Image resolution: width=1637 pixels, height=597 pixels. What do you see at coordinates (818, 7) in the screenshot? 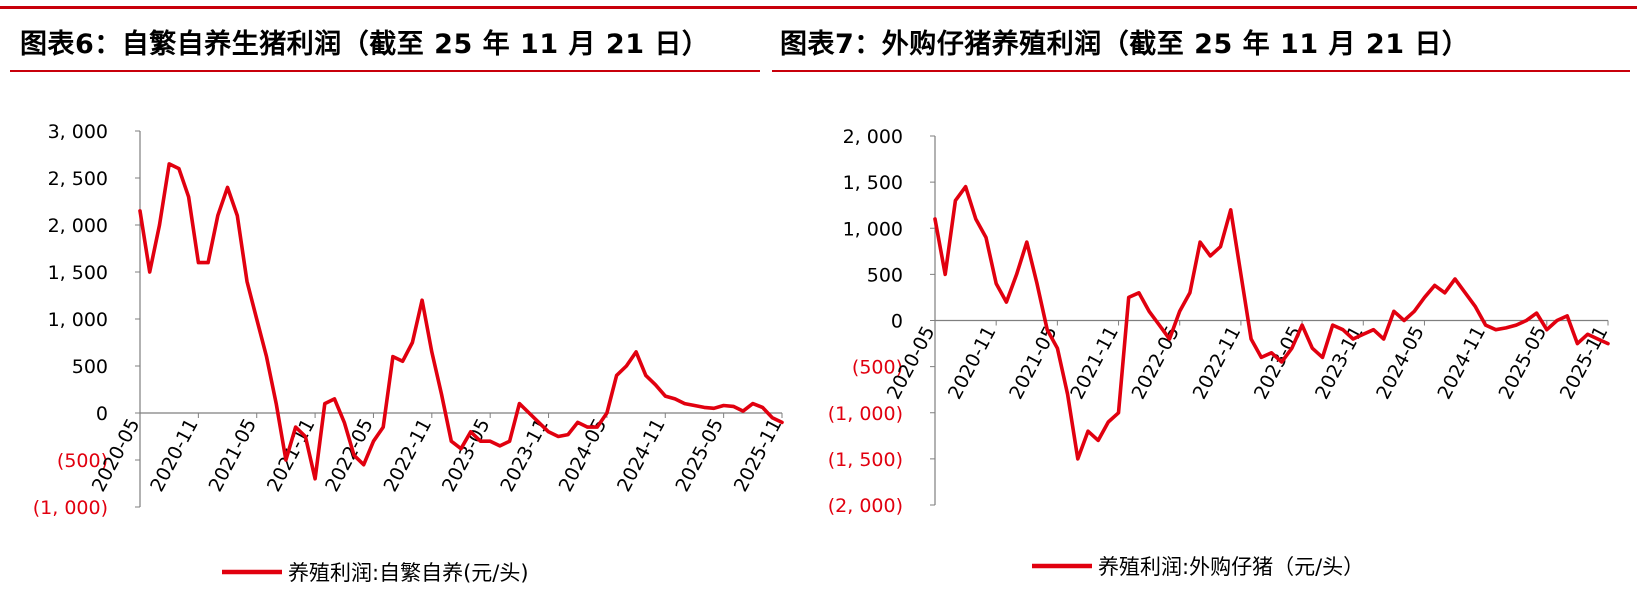
I see `top-accent-rule` at bounding box center [818, 7].